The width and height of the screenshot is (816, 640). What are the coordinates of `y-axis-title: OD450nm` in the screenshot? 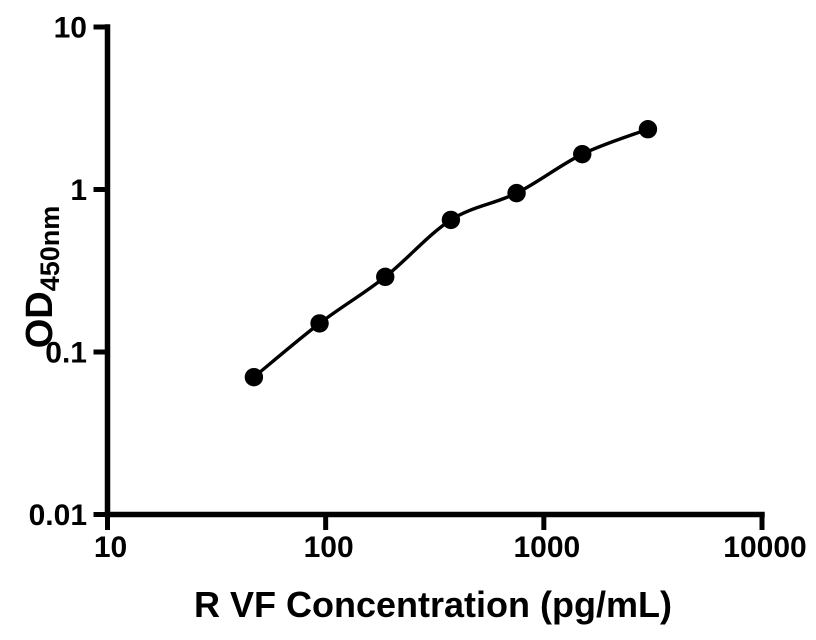 It's located at (42, 277).